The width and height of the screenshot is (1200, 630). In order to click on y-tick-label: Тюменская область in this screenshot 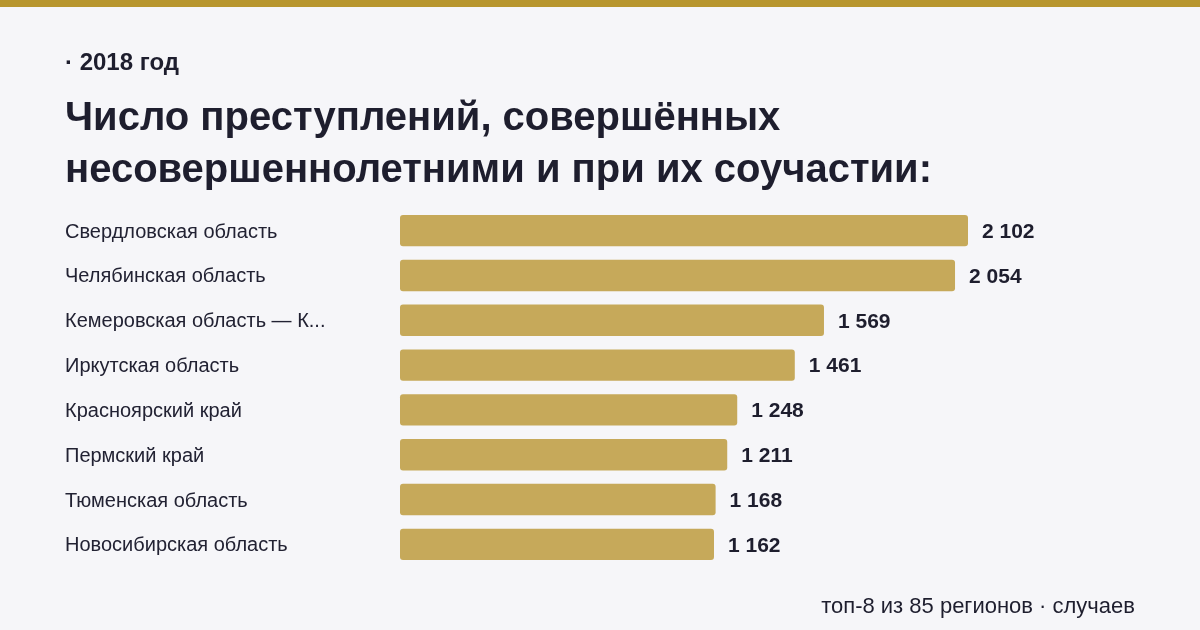, I will do `click(156, 499)`.